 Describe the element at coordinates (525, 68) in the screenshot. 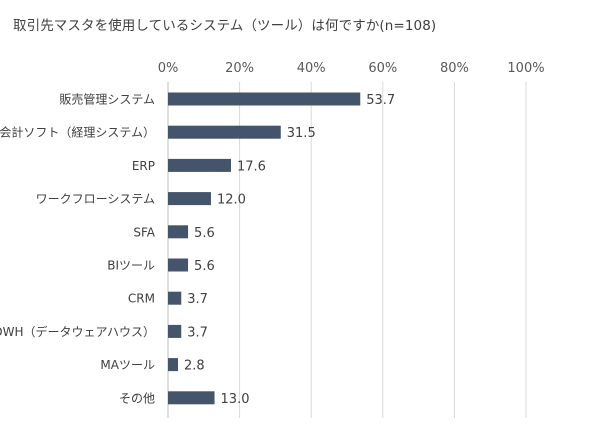

I see `x-tick-label: 100%` at that location.